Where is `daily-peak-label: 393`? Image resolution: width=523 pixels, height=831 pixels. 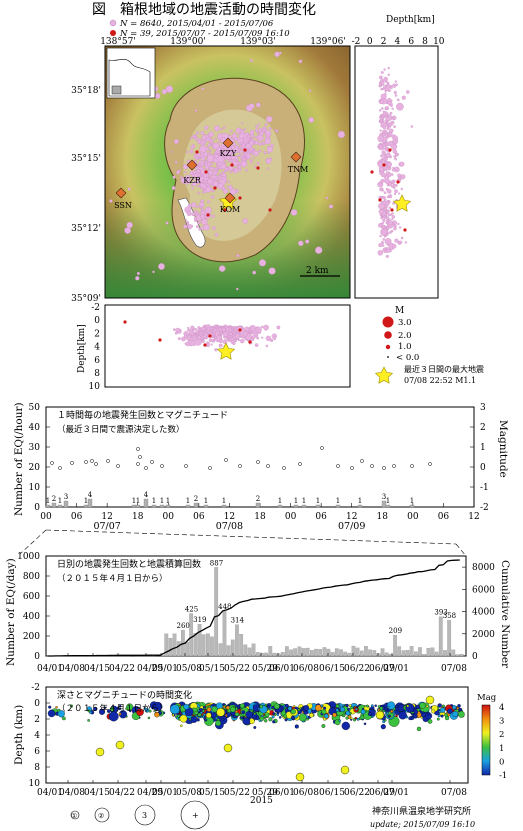
daily-peak-label: 393 is located at coordinates (440, 613).